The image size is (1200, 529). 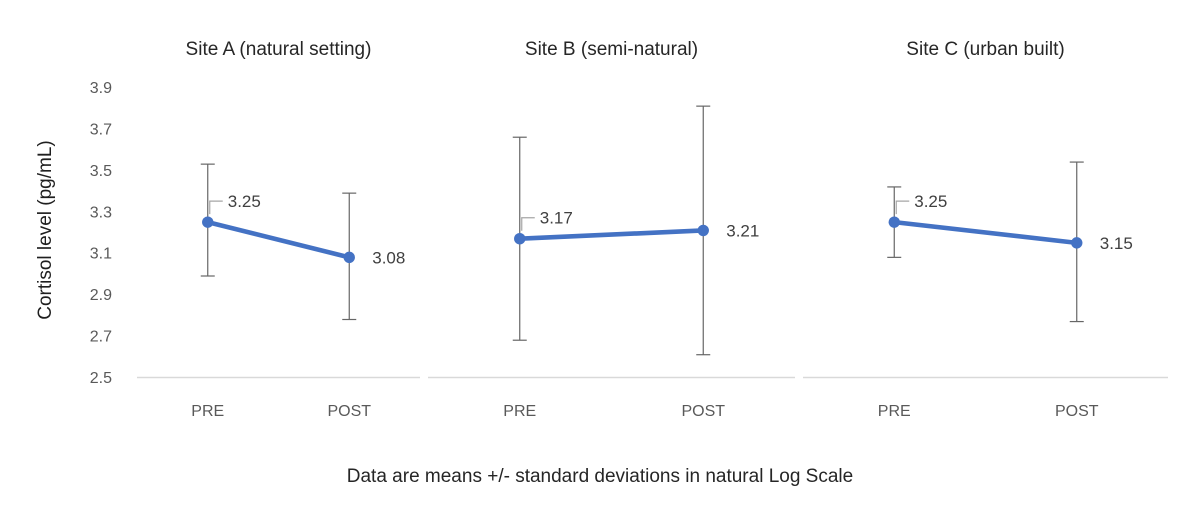 I want to click on y-tick-label: 3.7, so click(x=101, y=129).